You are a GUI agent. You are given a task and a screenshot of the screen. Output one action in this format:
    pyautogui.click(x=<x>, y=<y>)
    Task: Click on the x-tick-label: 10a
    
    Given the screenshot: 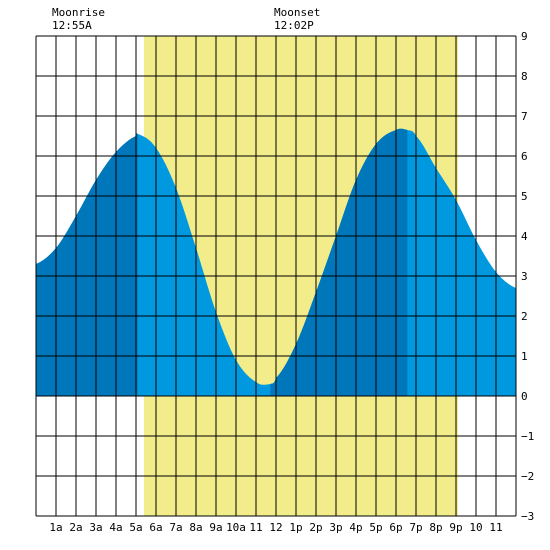 What is the action you would take?
    pyautogui.click(x=236, y=527)
    